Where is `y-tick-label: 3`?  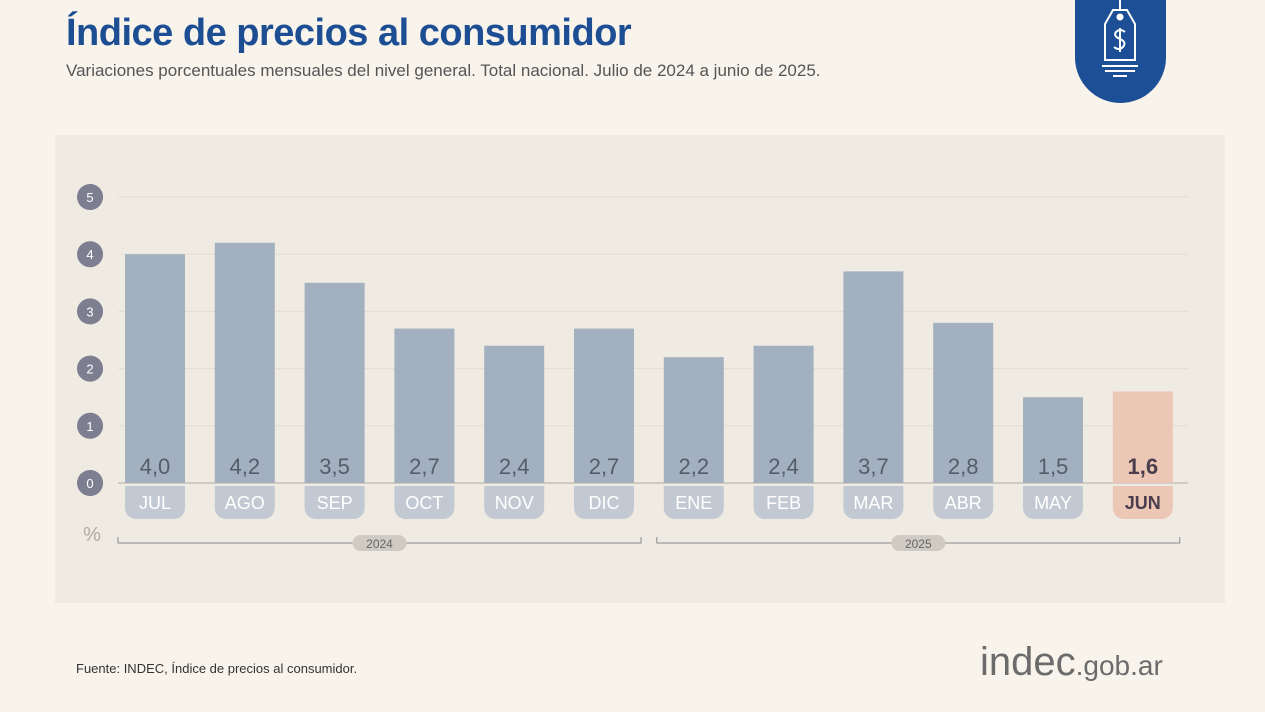
y-tick-label: 3 is located at coordinates (89, 311).